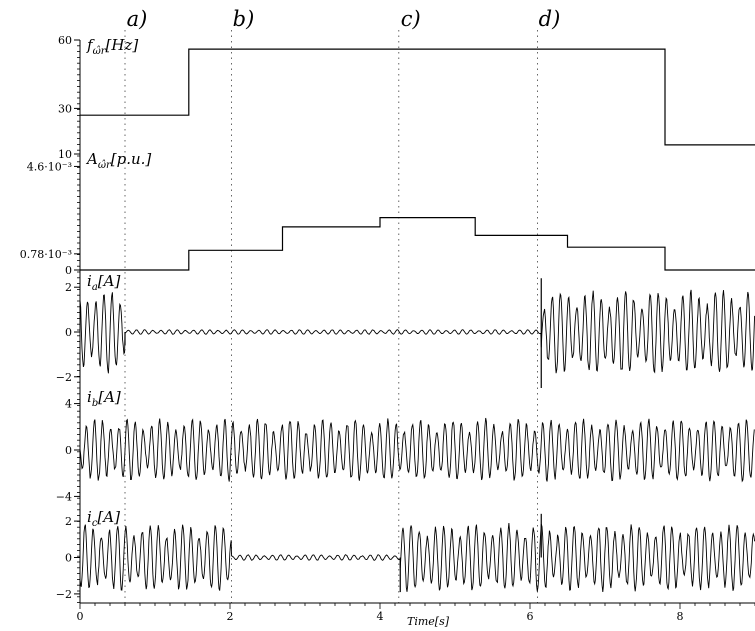  What do you see at coordinates (411, 19) in the screenshot?
I see `event-marker-label: c)` at bounding box center [411, 19].